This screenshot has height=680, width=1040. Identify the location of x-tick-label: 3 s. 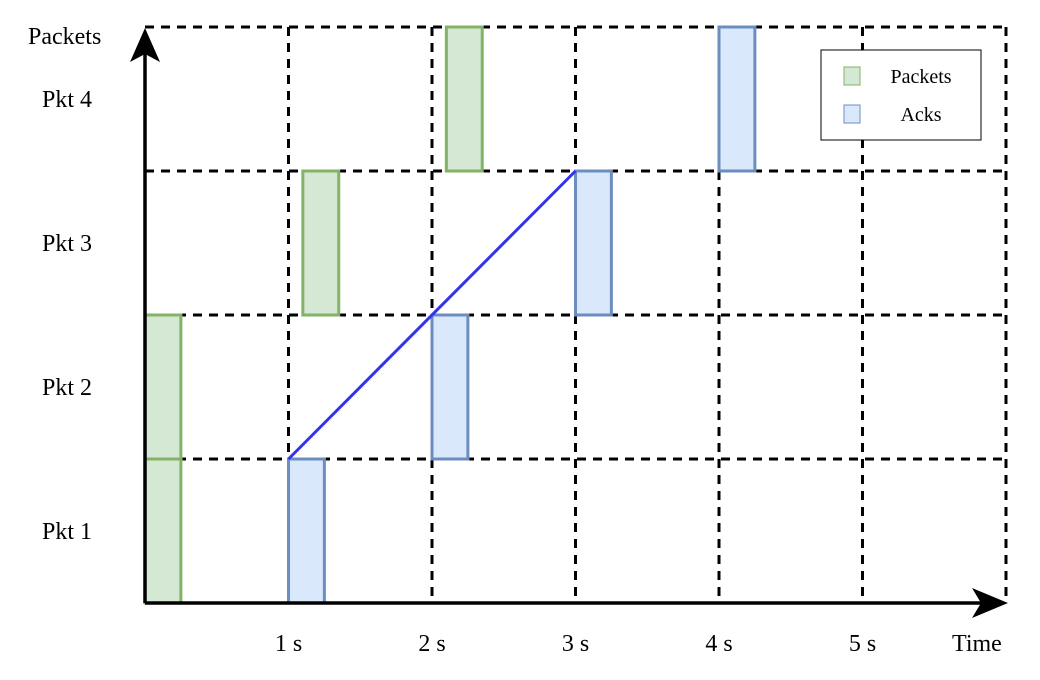
(575, 644).